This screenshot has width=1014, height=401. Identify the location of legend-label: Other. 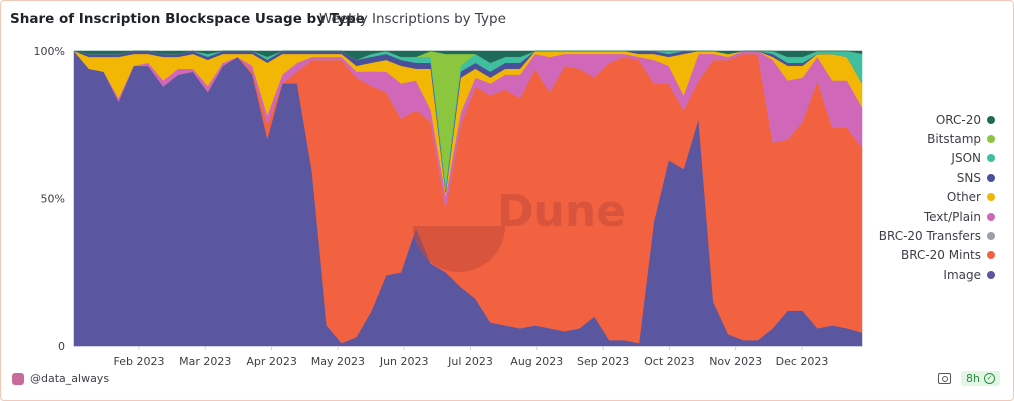
(963, 197).